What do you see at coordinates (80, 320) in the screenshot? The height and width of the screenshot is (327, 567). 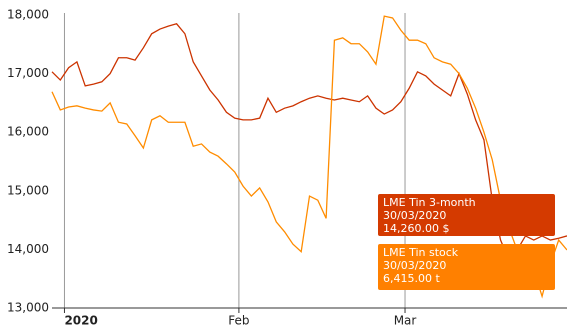 I see `x-tick-label: 2020` at bounding box center [80, 320].